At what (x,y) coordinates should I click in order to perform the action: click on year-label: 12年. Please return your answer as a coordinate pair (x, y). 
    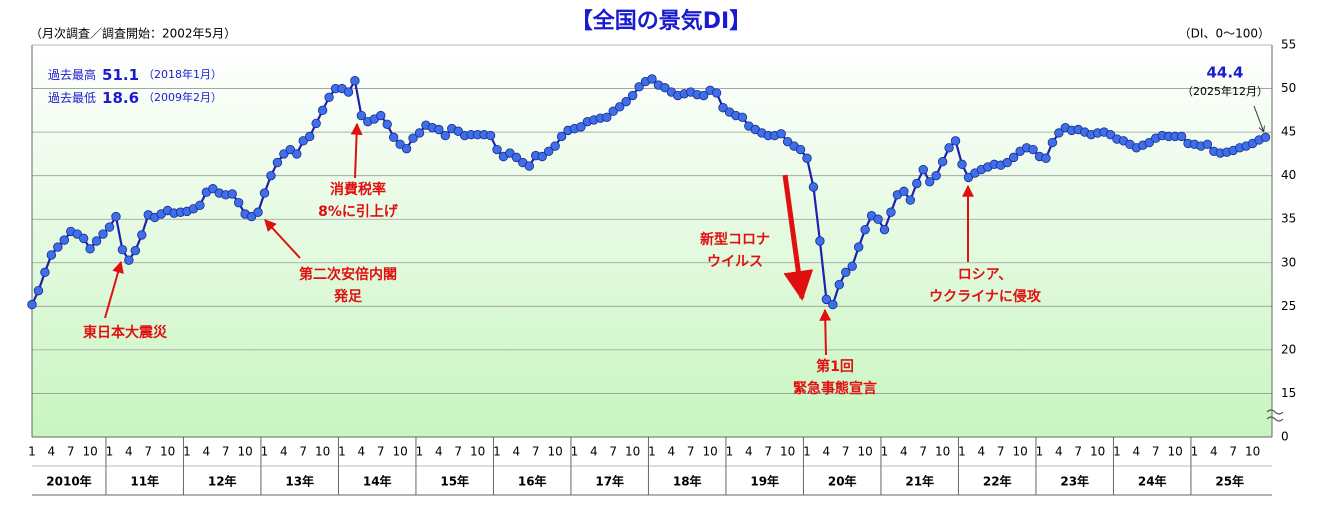
    Looking at the image, I should click on (222, 481).